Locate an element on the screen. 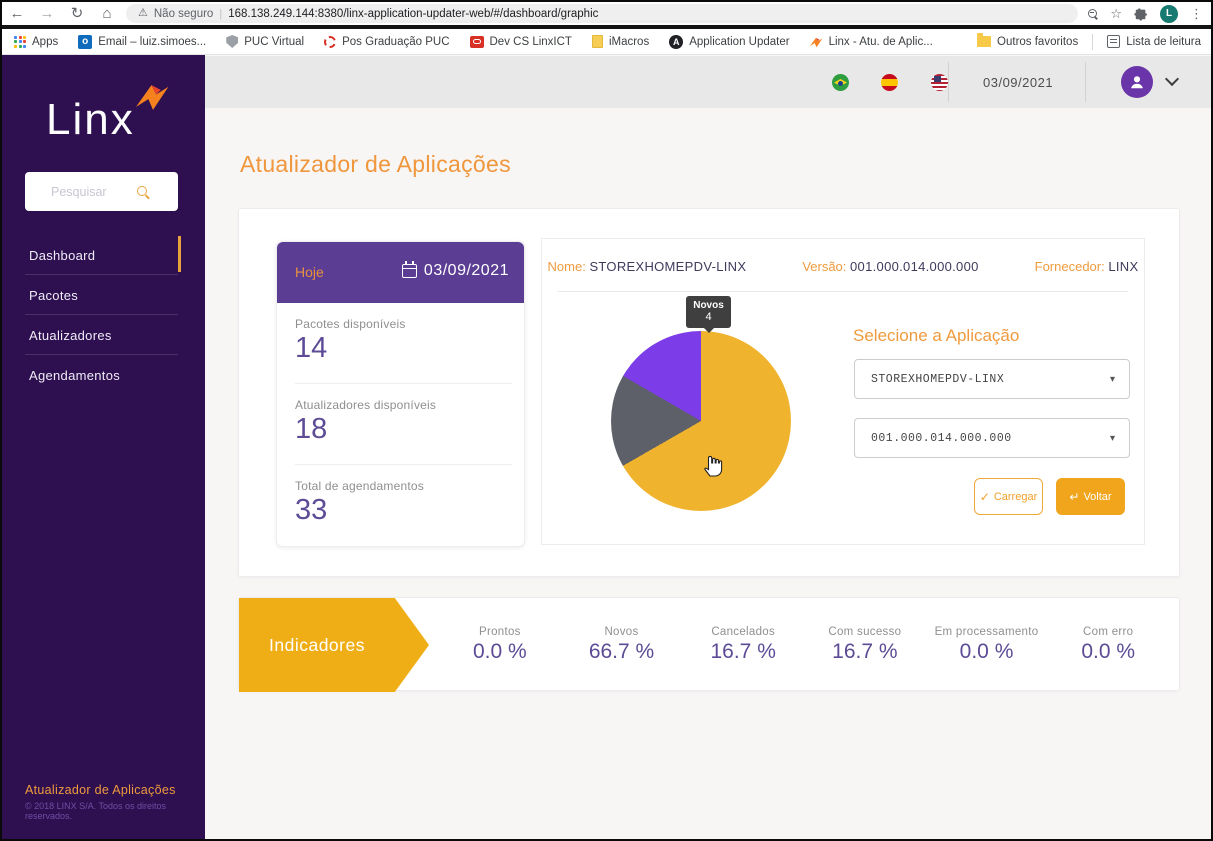  sidebar-item-agendamentos: Agendamentos is located at coordinates (103, 375).